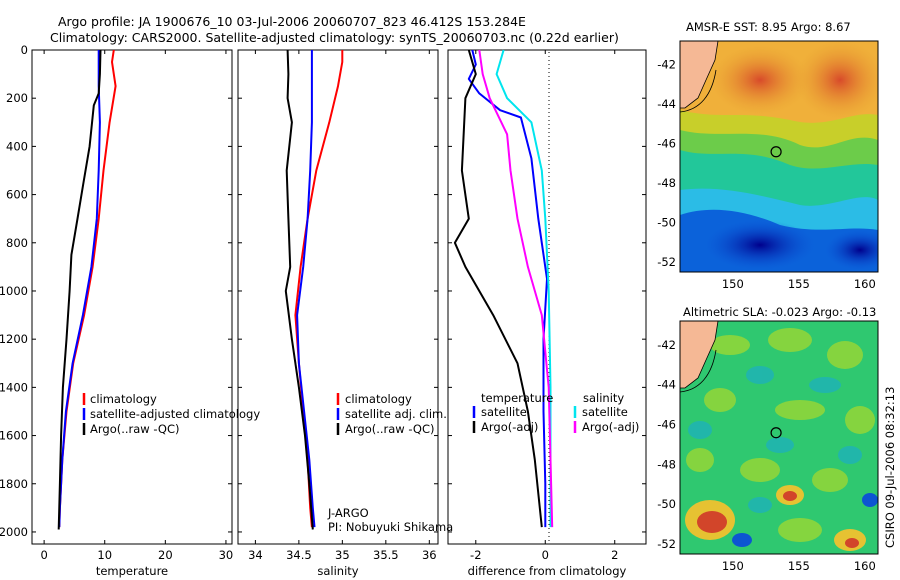  I want to click on x-tick-label: -2, so click(475, 555).